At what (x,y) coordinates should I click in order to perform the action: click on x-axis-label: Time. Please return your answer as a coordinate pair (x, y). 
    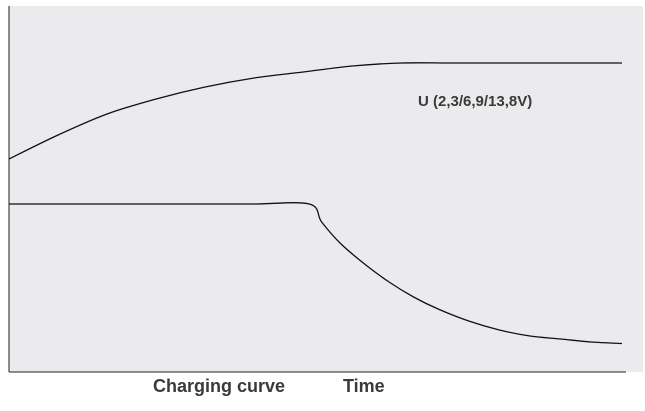
    Looking at the image, I should click on (364, 386).